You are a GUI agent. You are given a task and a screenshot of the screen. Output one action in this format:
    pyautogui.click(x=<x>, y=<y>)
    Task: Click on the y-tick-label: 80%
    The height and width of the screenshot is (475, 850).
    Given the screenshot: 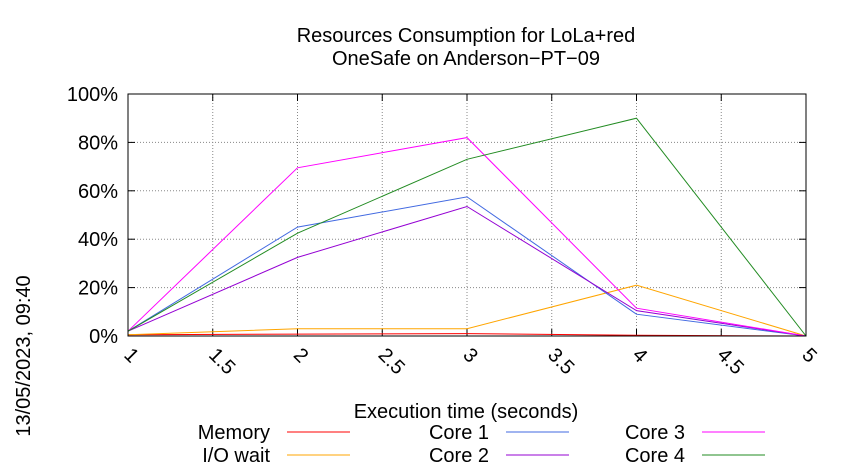 What is the action you would take?
    pyautogui.click(x=98, y=143)
    